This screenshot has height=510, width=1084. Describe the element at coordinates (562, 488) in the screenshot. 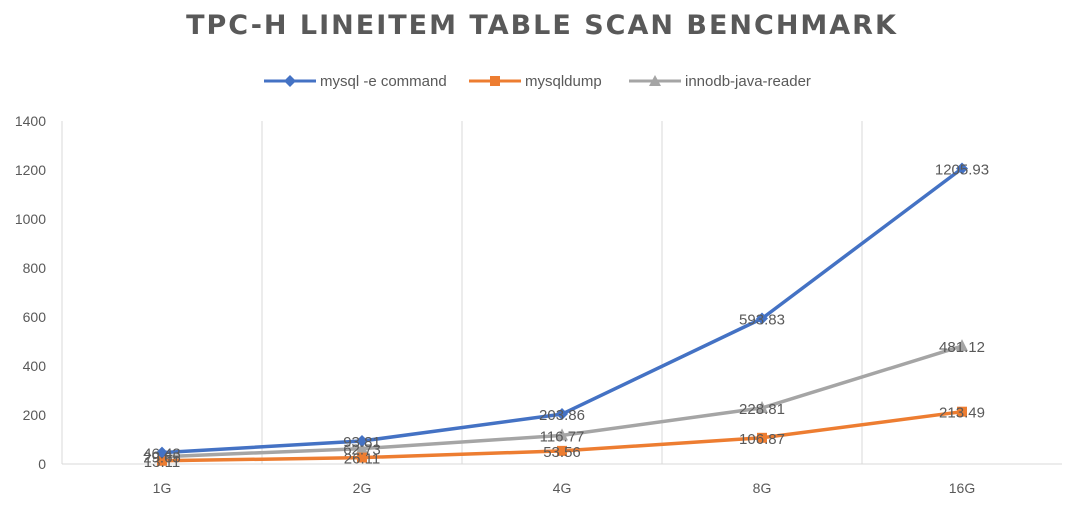

I see `x-tick-label: 4G` at that location.